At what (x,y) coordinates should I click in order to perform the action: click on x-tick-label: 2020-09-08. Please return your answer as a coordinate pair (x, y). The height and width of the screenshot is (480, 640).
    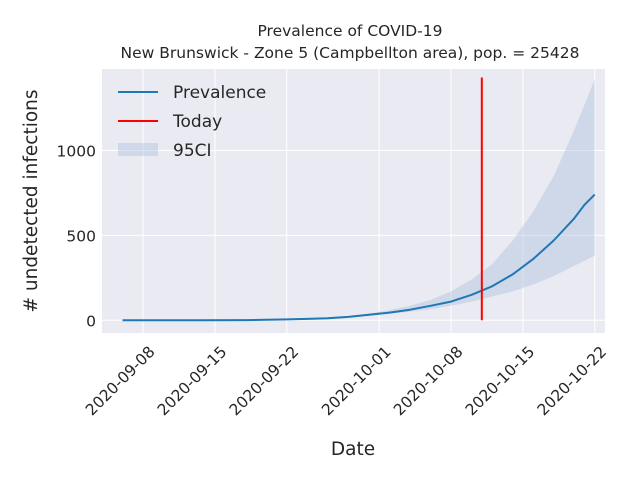
    Looking at the image, I should click on (120, 381).